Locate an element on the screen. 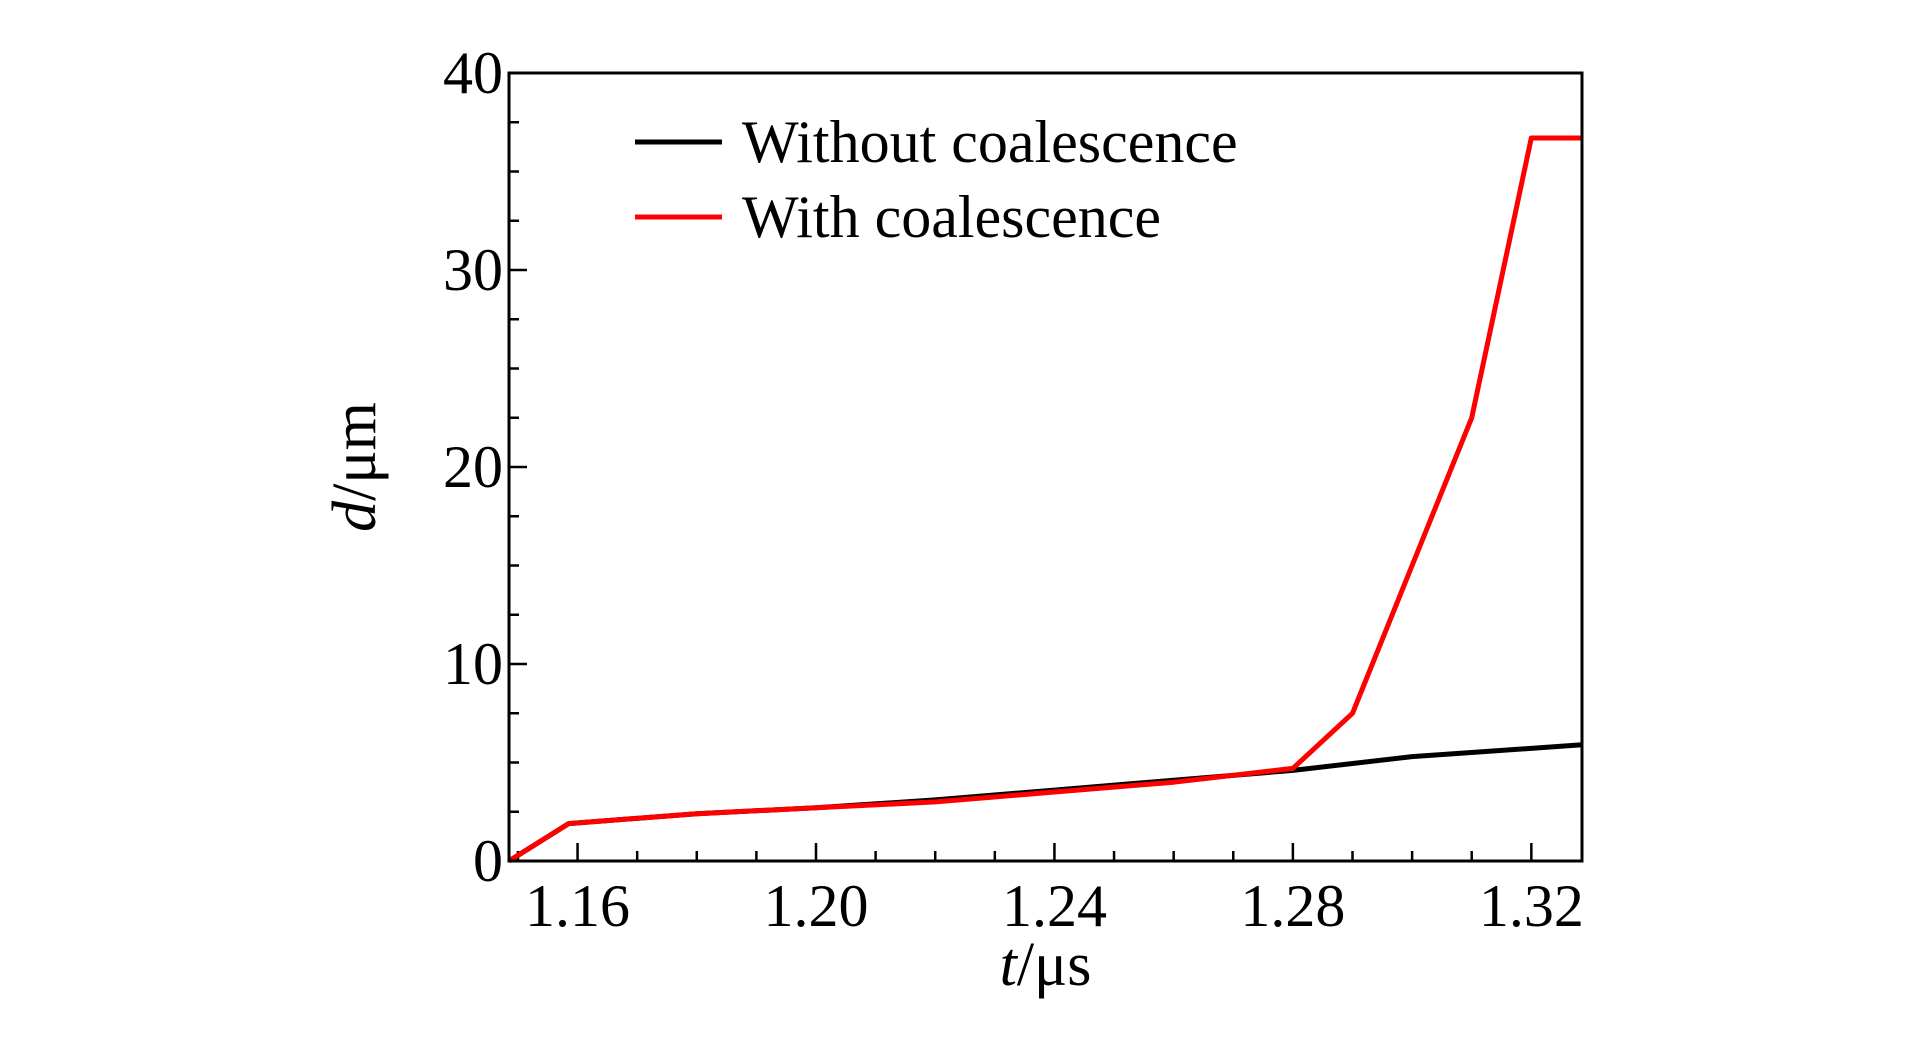 This screenshot has width=1923, height=1044. y-tick-label: 20 is located at coordinates (473, 467).